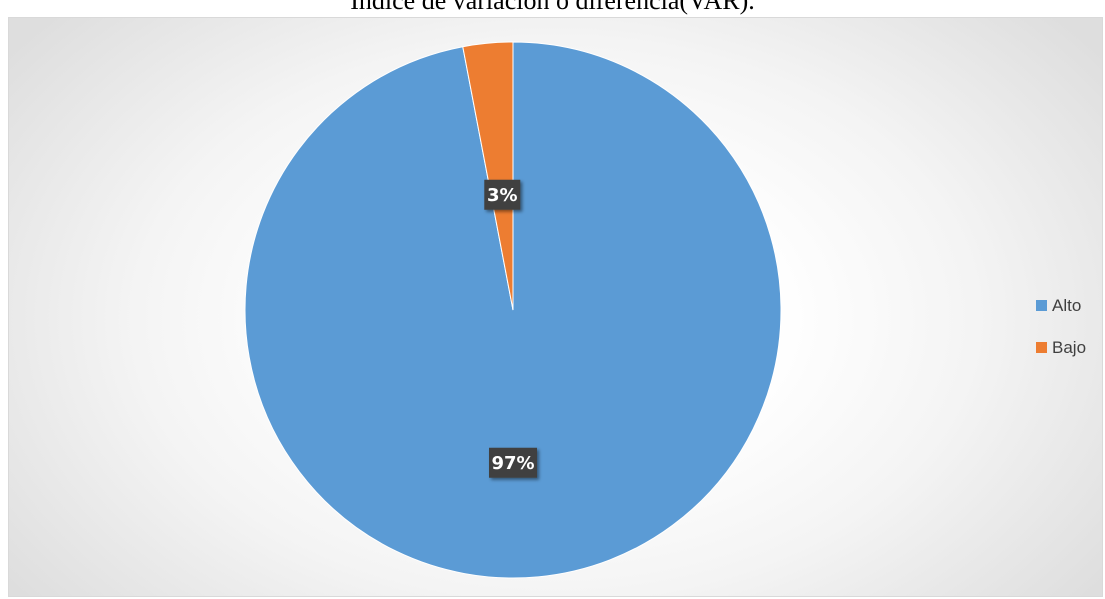  I want to click on data-label-text: 97%, so click(512, 463).